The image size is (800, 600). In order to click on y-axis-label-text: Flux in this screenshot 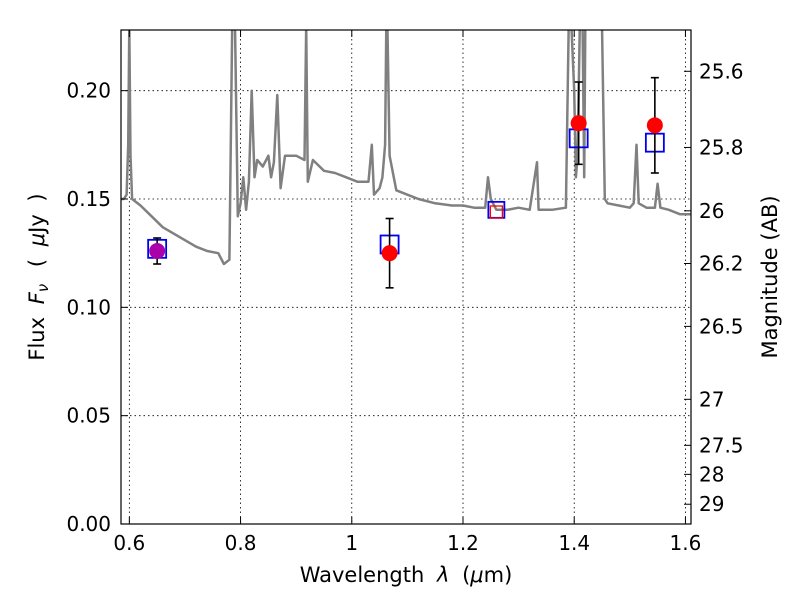, I will do `click(37, 339)`.